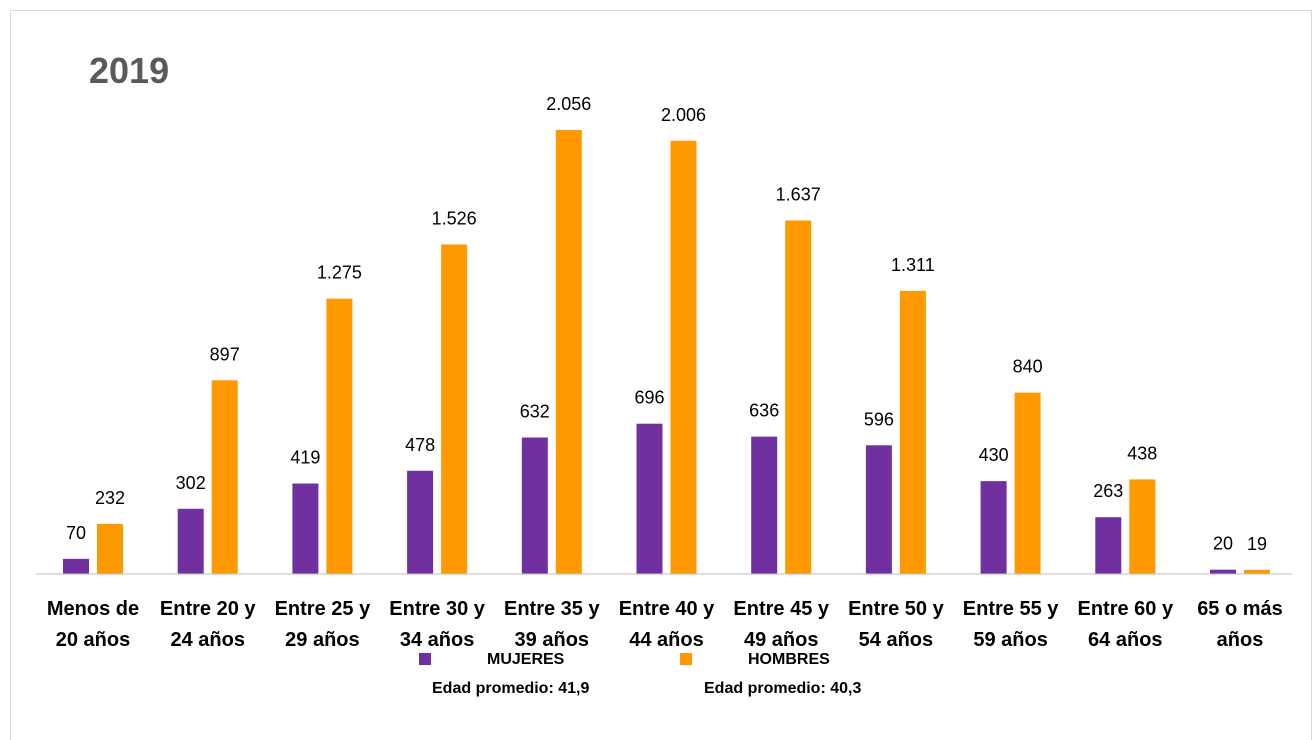 The width and height of the screenshot is (1313, 740). I want to click on category-label-10-line-0: 65 o más, so click(1240, 609).